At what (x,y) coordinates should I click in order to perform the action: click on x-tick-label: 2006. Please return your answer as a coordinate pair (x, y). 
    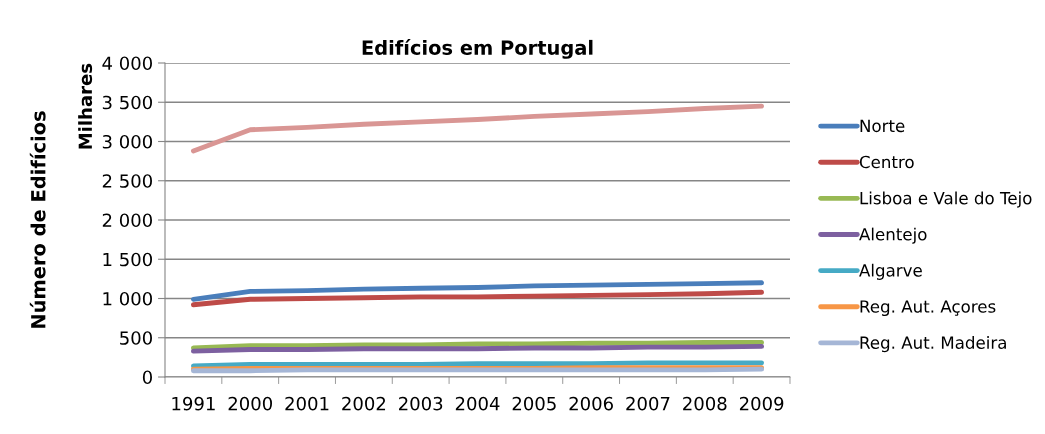
    Looking at the image, I should click on (591, 403).